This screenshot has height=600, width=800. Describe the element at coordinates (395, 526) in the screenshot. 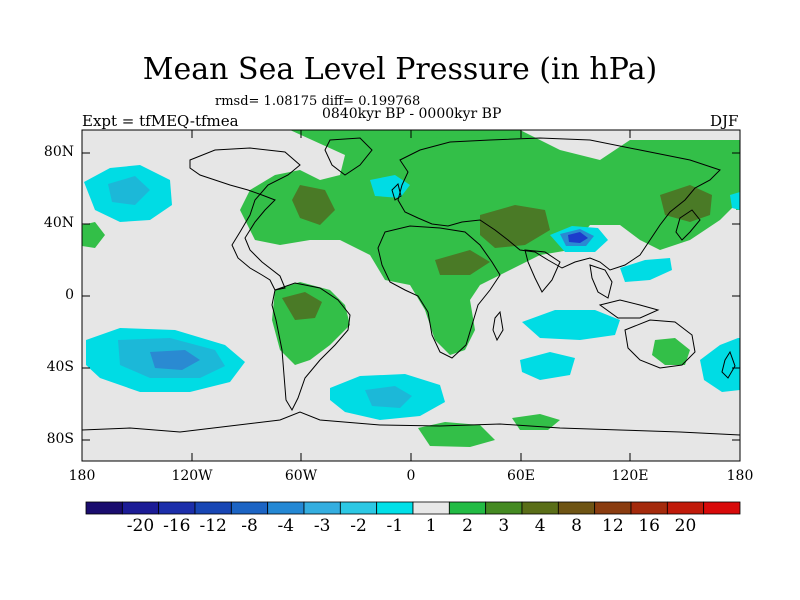

I see `colorbar-label: -1` at that location.